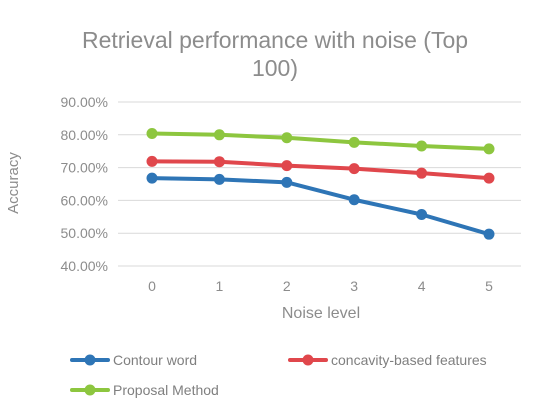 This screenshot has height=420, width=550. Describe the element at coordinates (354, 286) in the screenshot. I see `x-tick-label: 3` at that location.